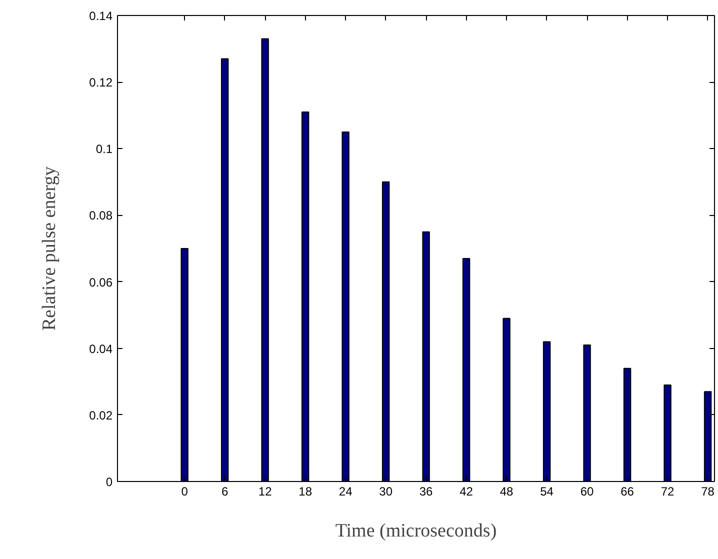  I want to click on x-tick-label: 66, so click(627, 491).